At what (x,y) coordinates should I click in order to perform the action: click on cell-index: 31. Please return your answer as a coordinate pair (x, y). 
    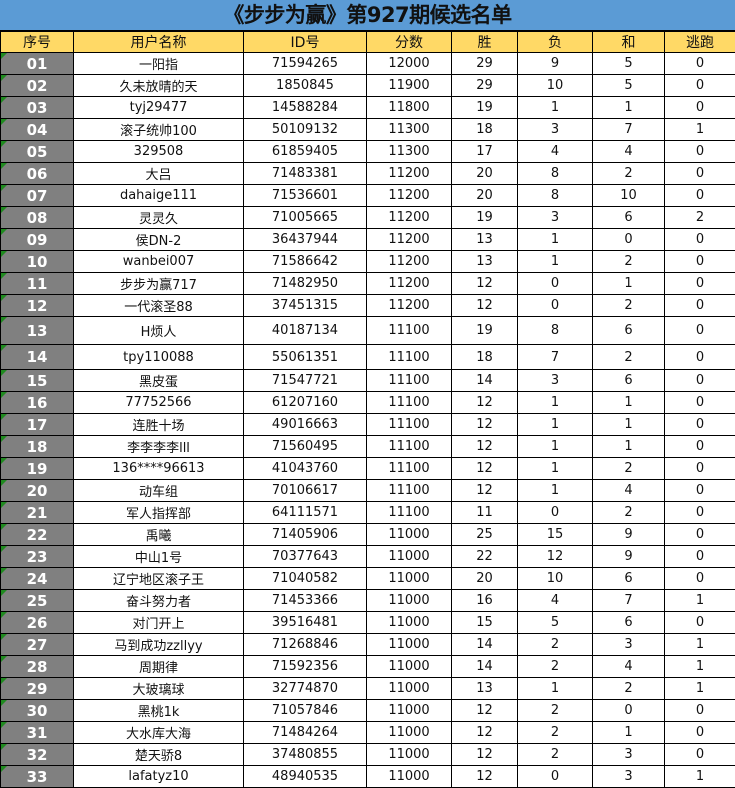
    Looking at the image, I should click on (37, 732).